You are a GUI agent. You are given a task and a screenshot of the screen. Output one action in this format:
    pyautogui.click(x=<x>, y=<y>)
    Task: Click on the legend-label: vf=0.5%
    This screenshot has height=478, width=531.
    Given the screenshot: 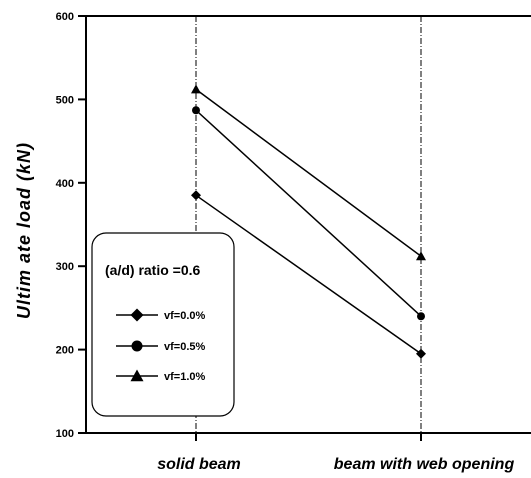 What is the action you would take?
    pyautogui.click(x=184, y=347)
    